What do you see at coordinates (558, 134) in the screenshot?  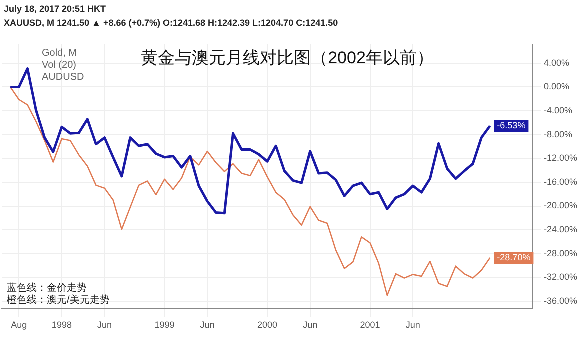 I see `y-tick-label: -8.00%` at bounding box center [558, 134].